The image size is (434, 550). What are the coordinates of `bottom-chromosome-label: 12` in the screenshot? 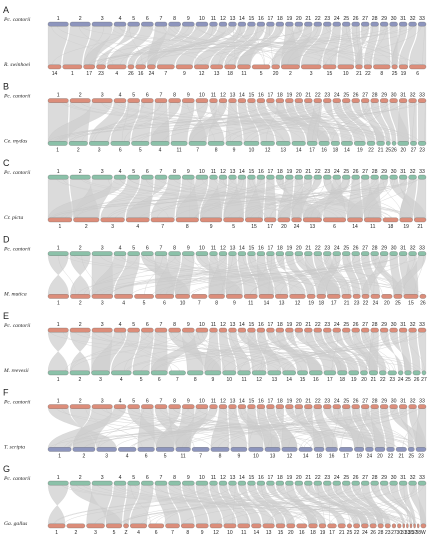 It's located at (259, 380).